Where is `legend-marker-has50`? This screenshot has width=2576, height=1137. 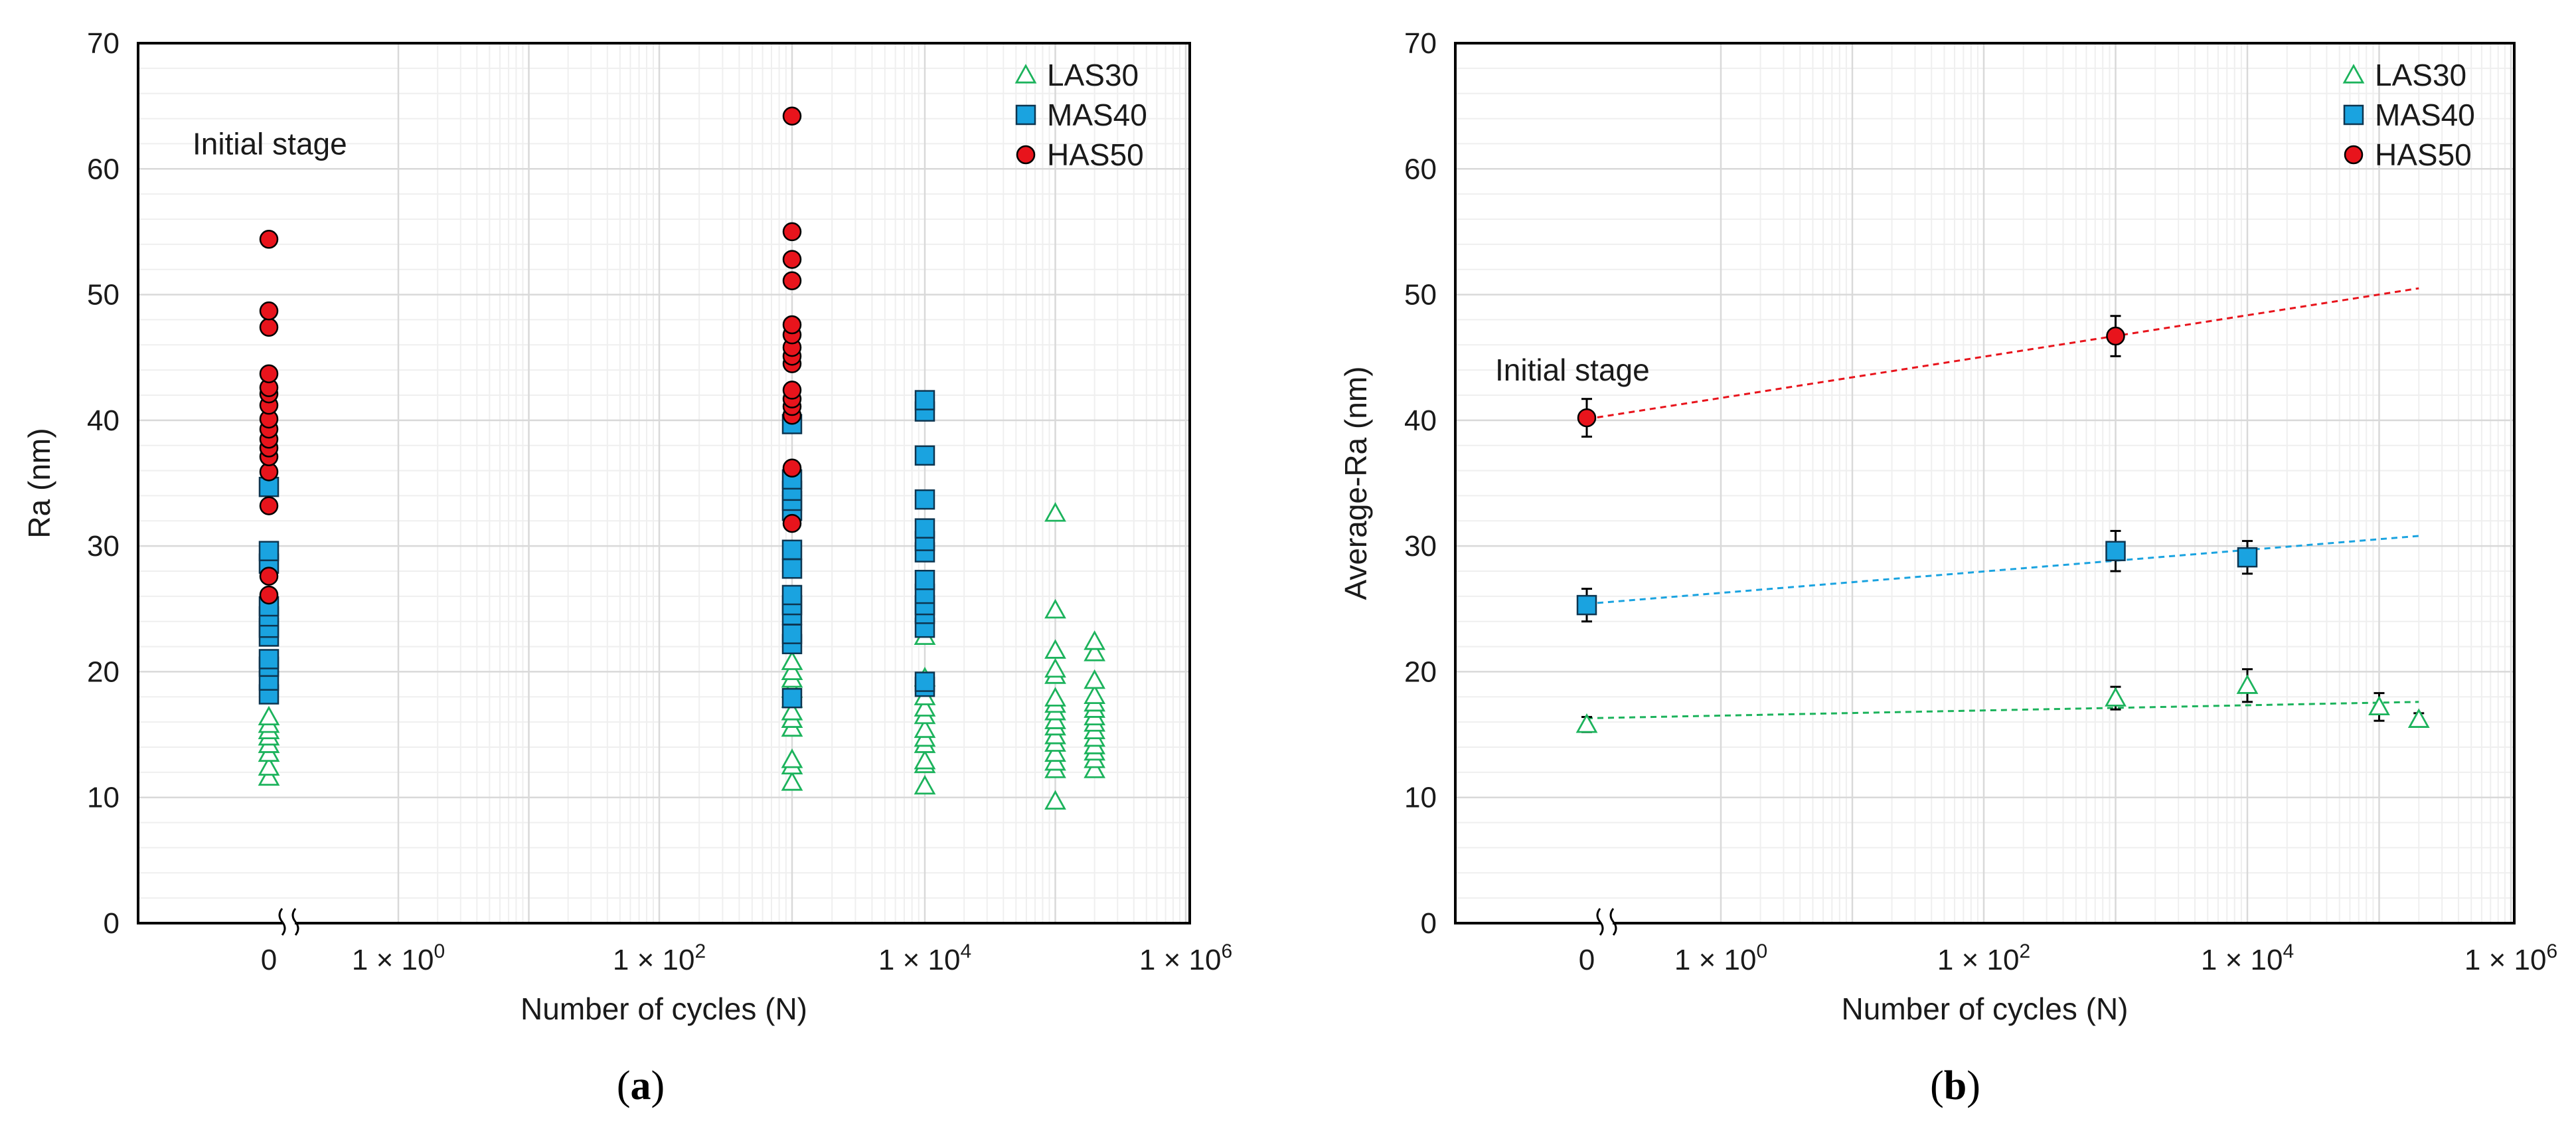 legend-marker-has50 is located at coordinates (1026, 155).